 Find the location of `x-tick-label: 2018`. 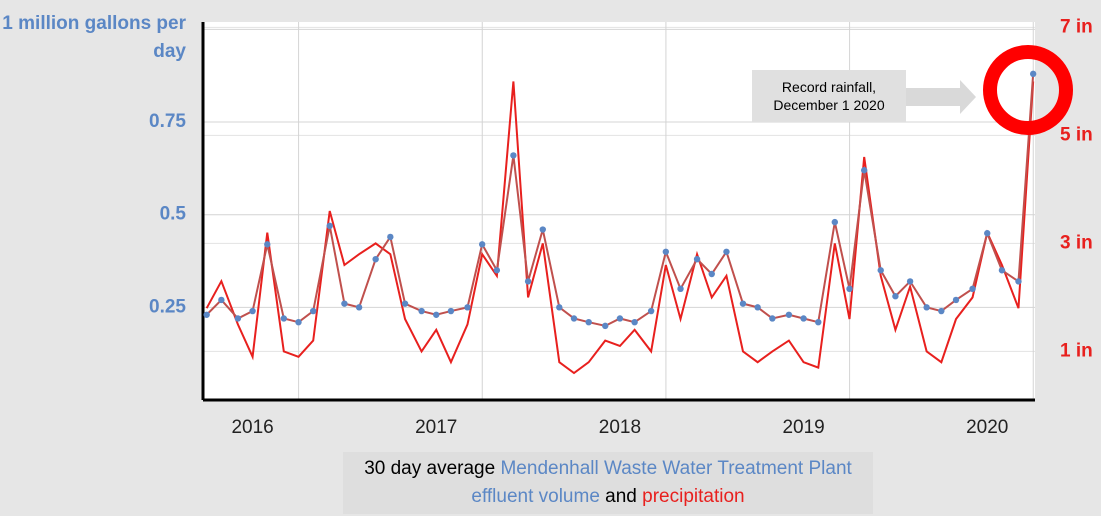

x-tick-label: 2018 is located at coordinates (620, 427).